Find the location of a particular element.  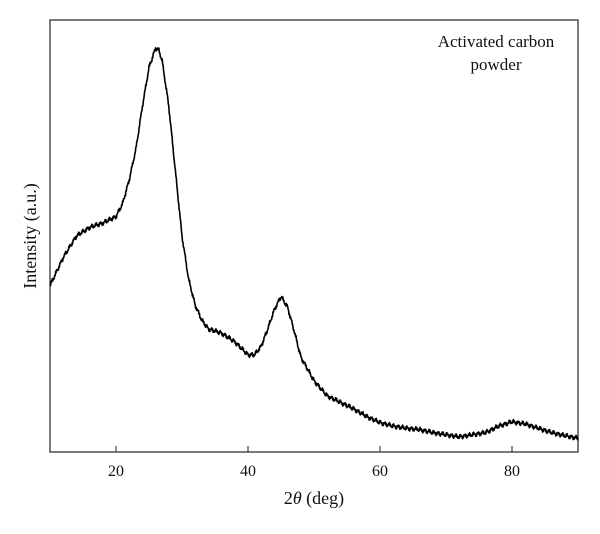

x-axis-title: 2θ (deg) is located at coordinates (314, 498).